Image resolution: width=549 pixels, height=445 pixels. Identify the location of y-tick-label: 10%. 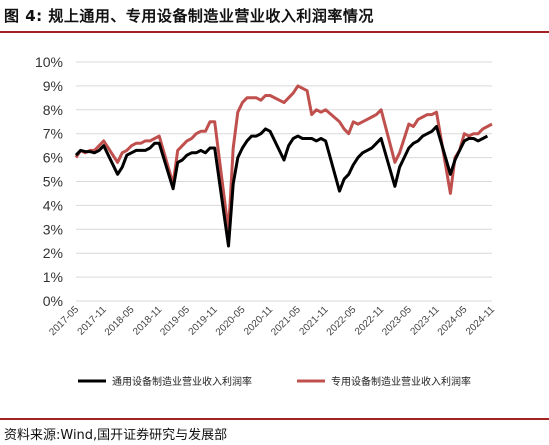
(49, 62).